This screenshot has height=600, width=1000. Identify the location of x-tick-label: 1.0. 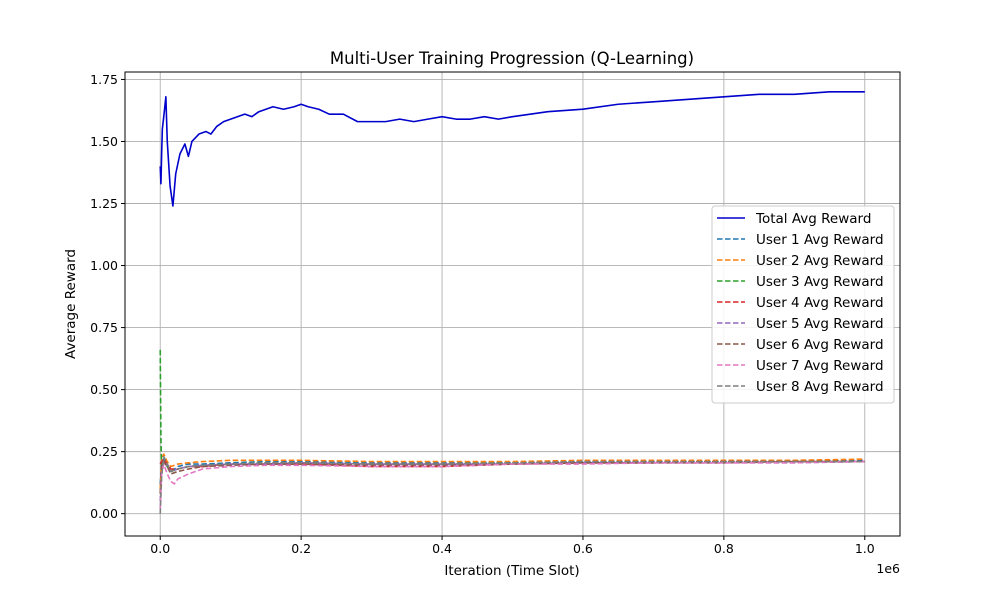
(865, 548).